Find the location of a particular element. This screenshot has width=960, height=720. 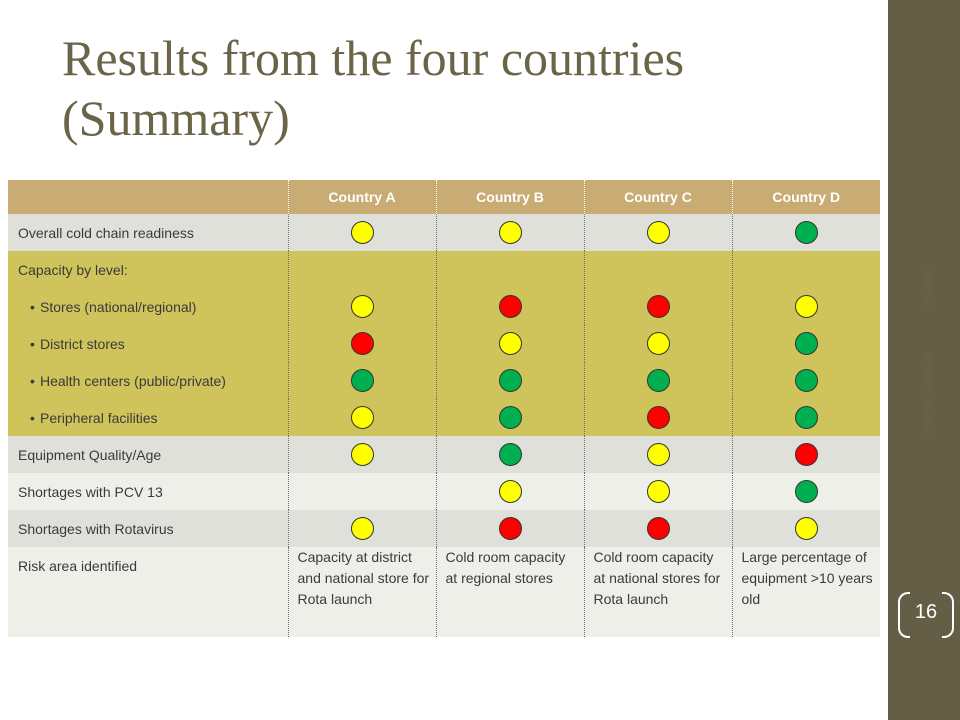

row-label: • Stores (national/regional) is located at coordinates (148, 306).